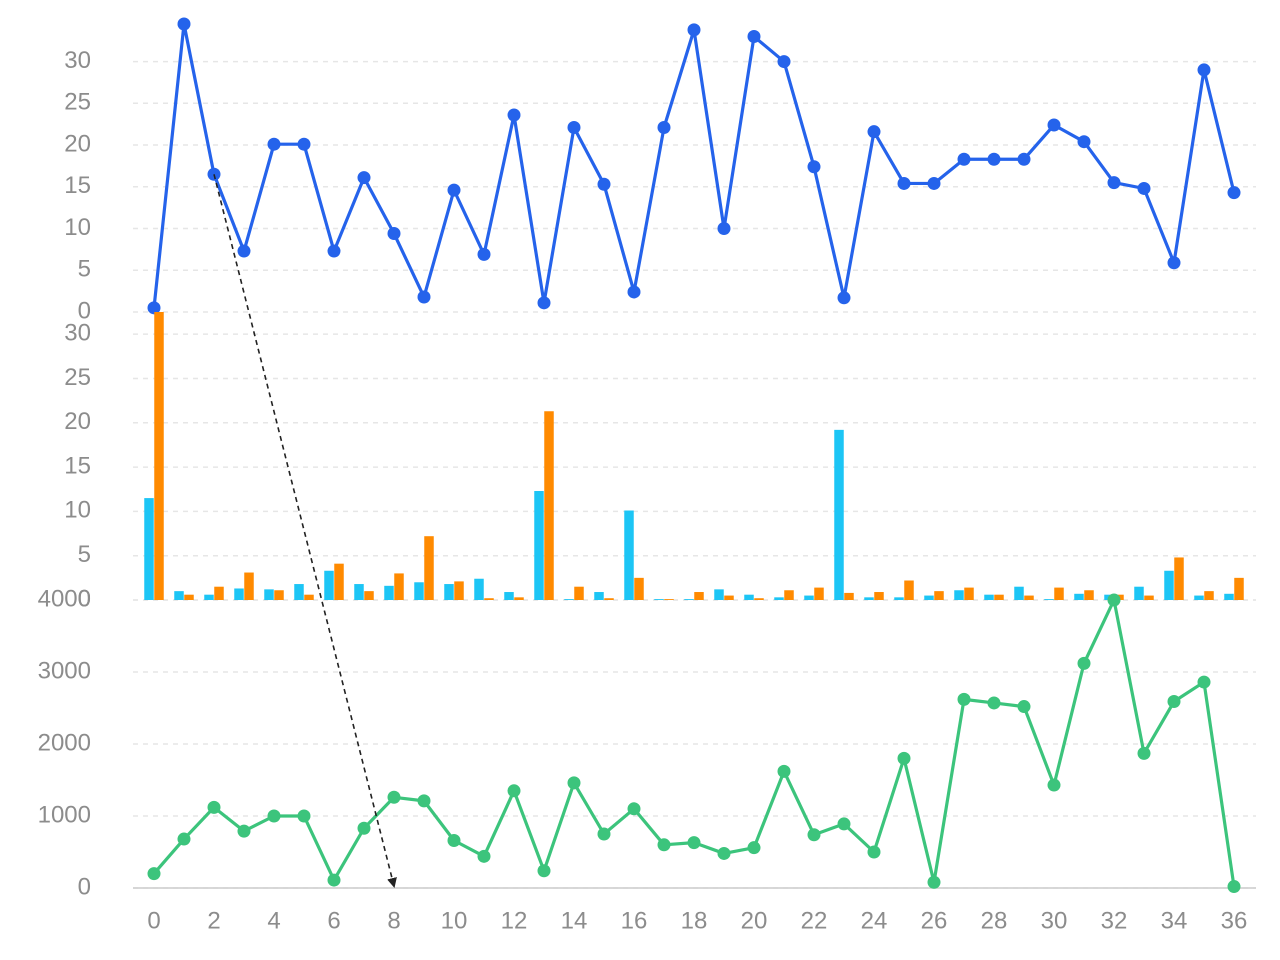 The image size is (1280, 960). What do you see at coordinates (77, 465) in the screenshot?
I see `y-tick-label: 15` at bounding box center [77, 465].